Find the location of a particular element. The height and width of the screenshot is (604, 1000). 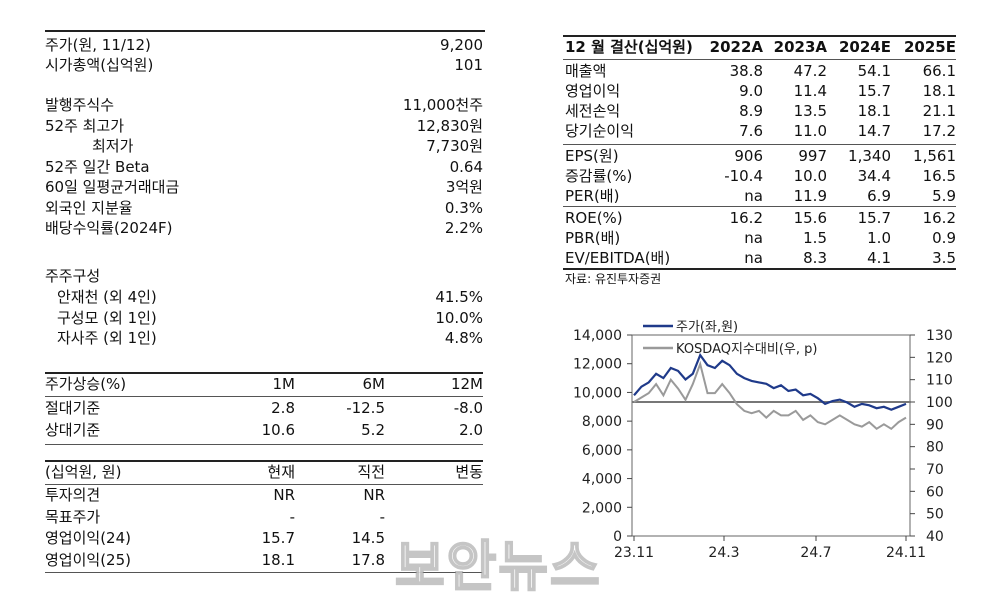

est-header-cell: 현재 is located at coordinates (281, 472).